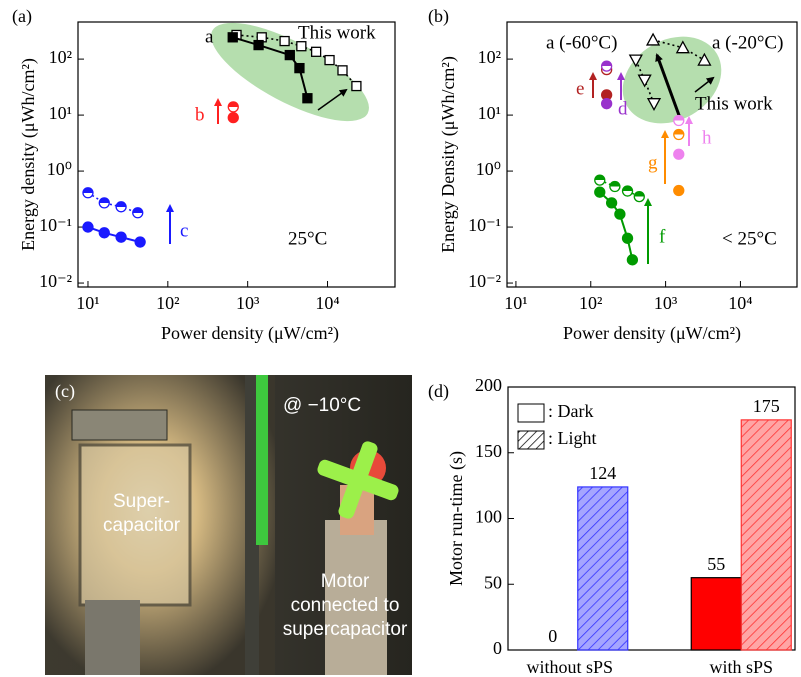  I want to click on y-axis-title: Energy density (μWh/cm²), so click(28, 154).